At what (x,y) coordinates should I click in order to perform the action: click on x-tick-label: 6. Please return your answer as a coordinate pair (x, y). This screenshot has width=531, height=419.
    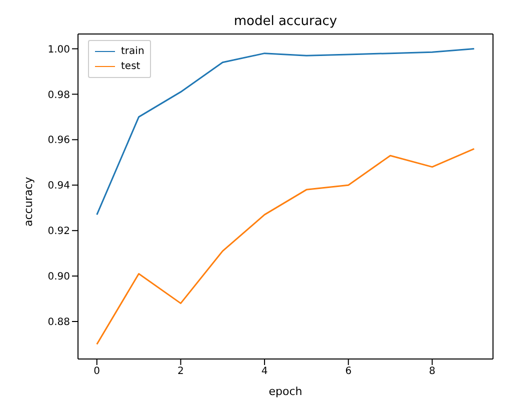
    Looking at the image, I should click on (348, 372).